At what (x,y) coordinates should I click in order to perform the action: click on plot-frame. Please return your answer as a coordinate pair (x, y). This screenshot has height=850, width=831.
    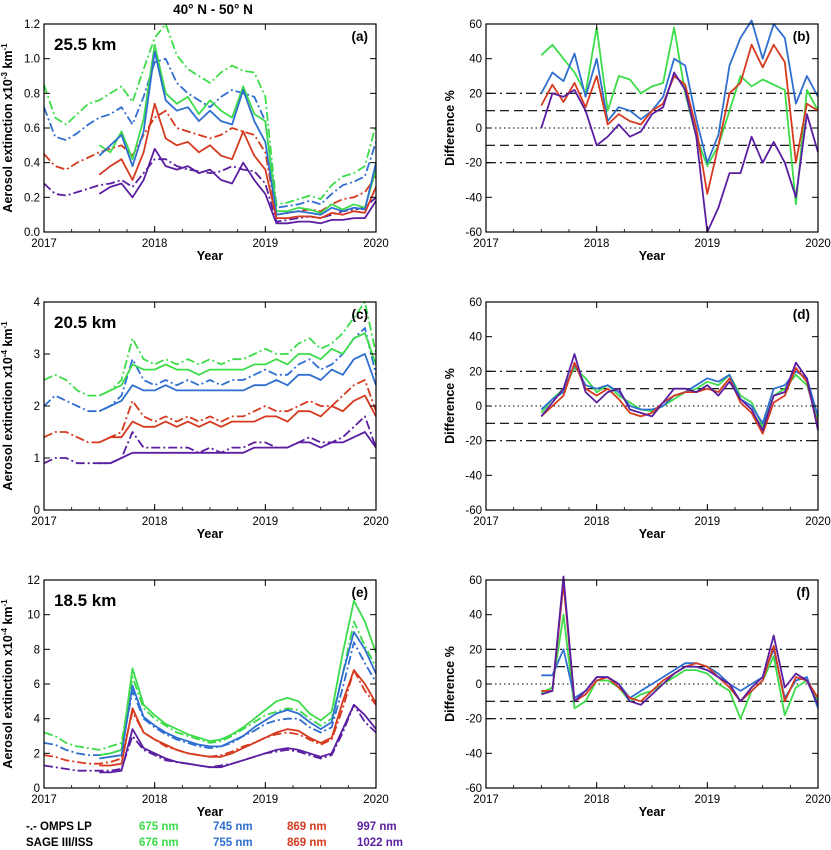
    Looking at the image, I should click on (210, 128).